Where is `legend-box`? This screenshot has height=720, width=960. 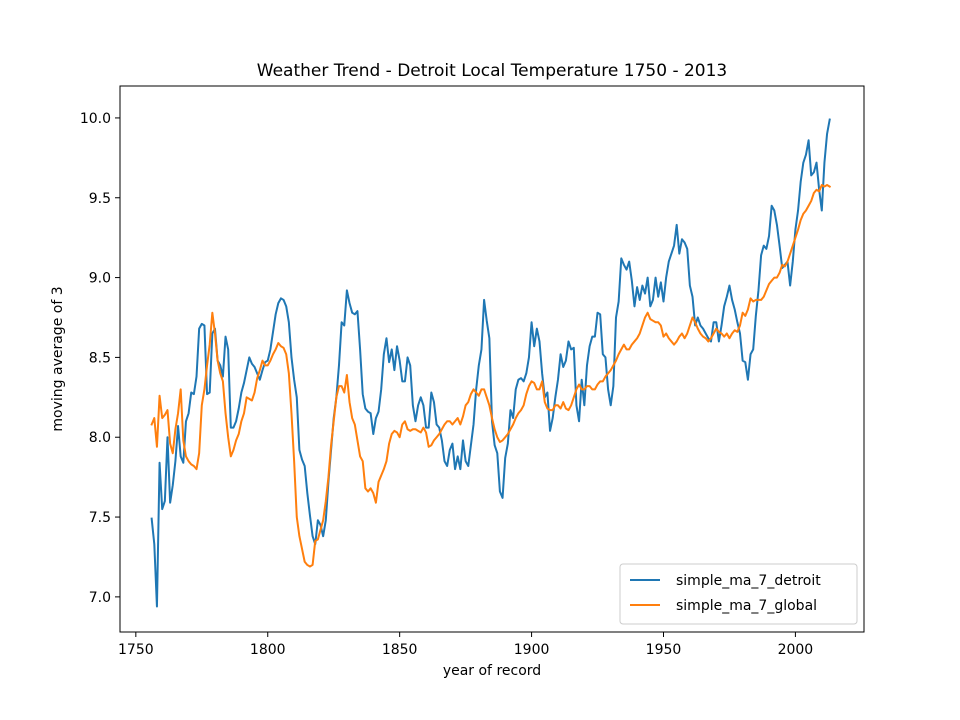 legend-box is located at coordinates (738, 594).